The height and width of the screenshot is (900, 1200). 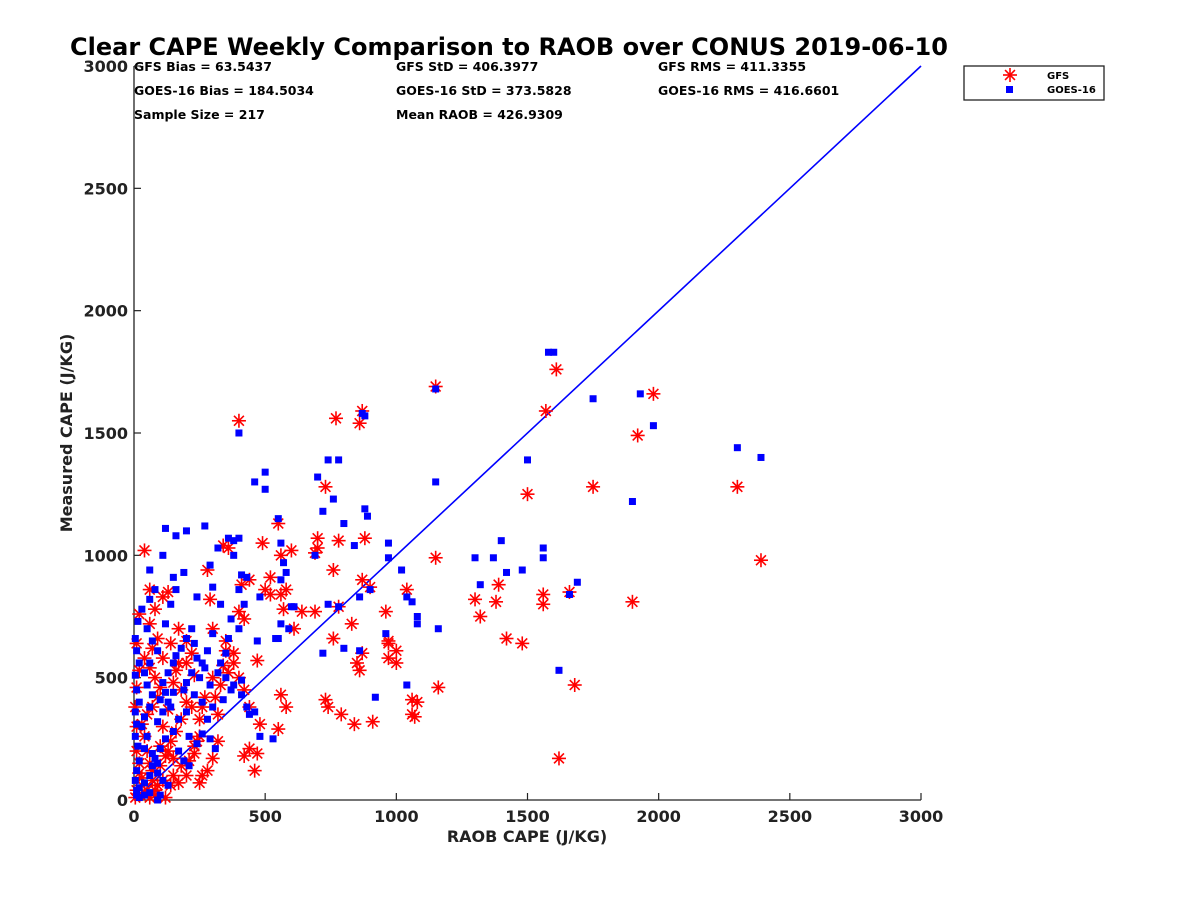 I want to click on legend-goes-label: GOES-16, so click(x=1071, y=90).